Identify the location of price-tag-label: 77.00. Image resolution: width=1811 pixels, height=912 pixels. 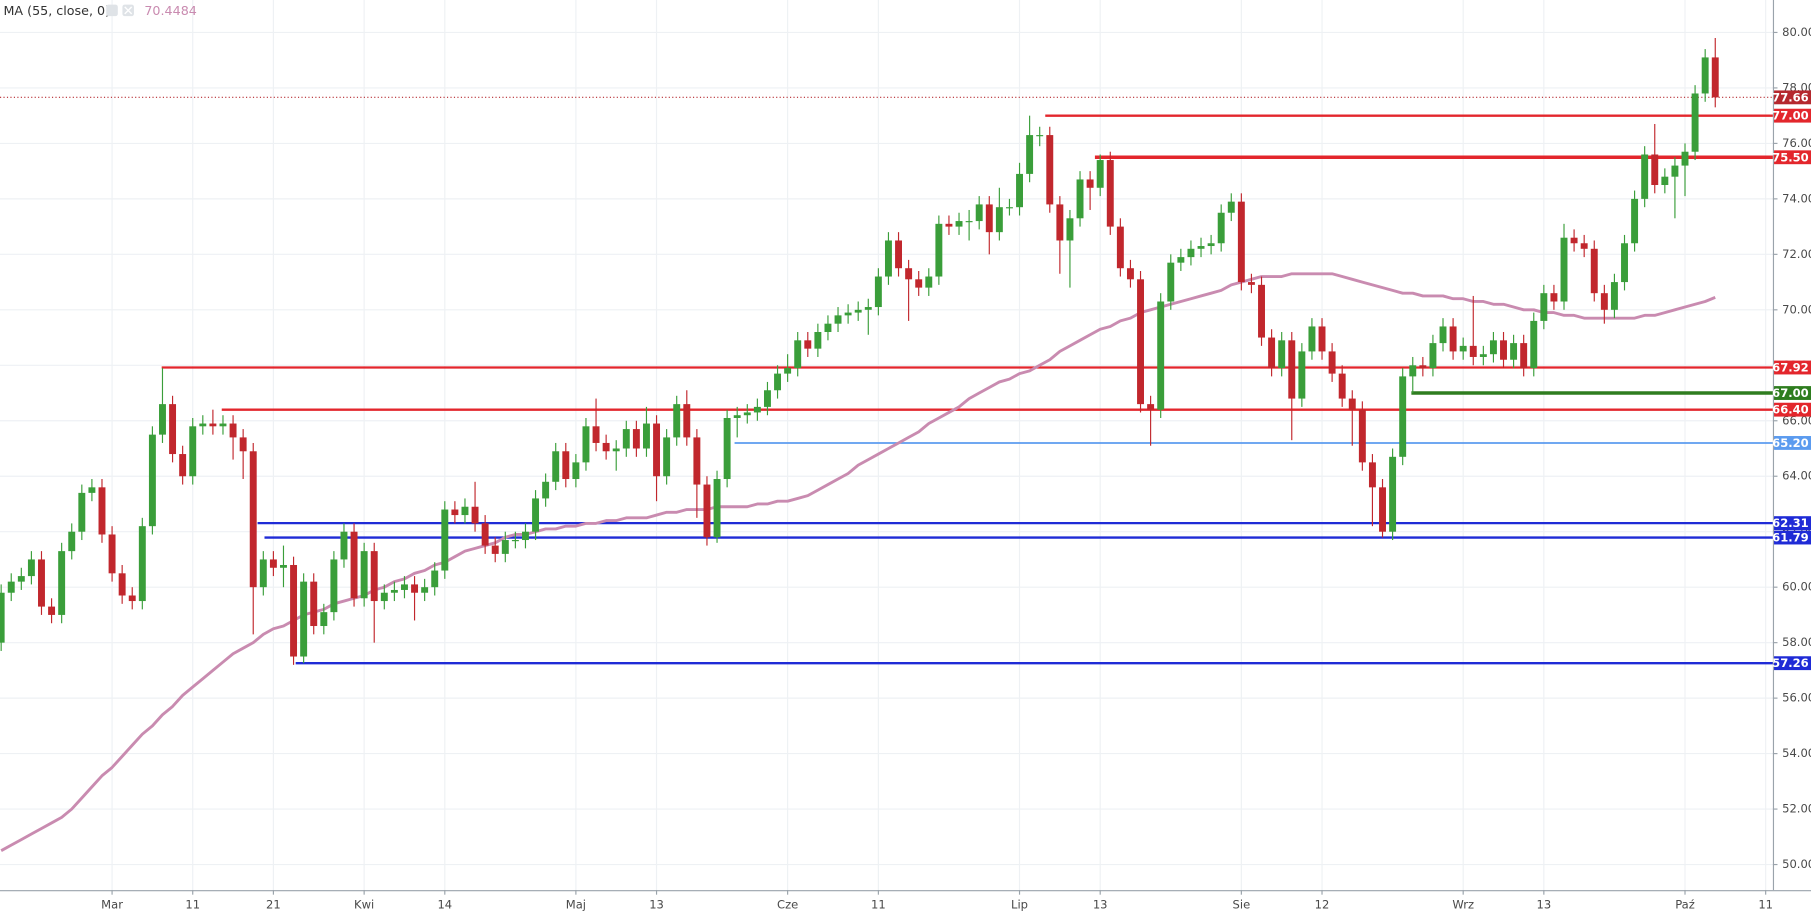
(1790, 116).